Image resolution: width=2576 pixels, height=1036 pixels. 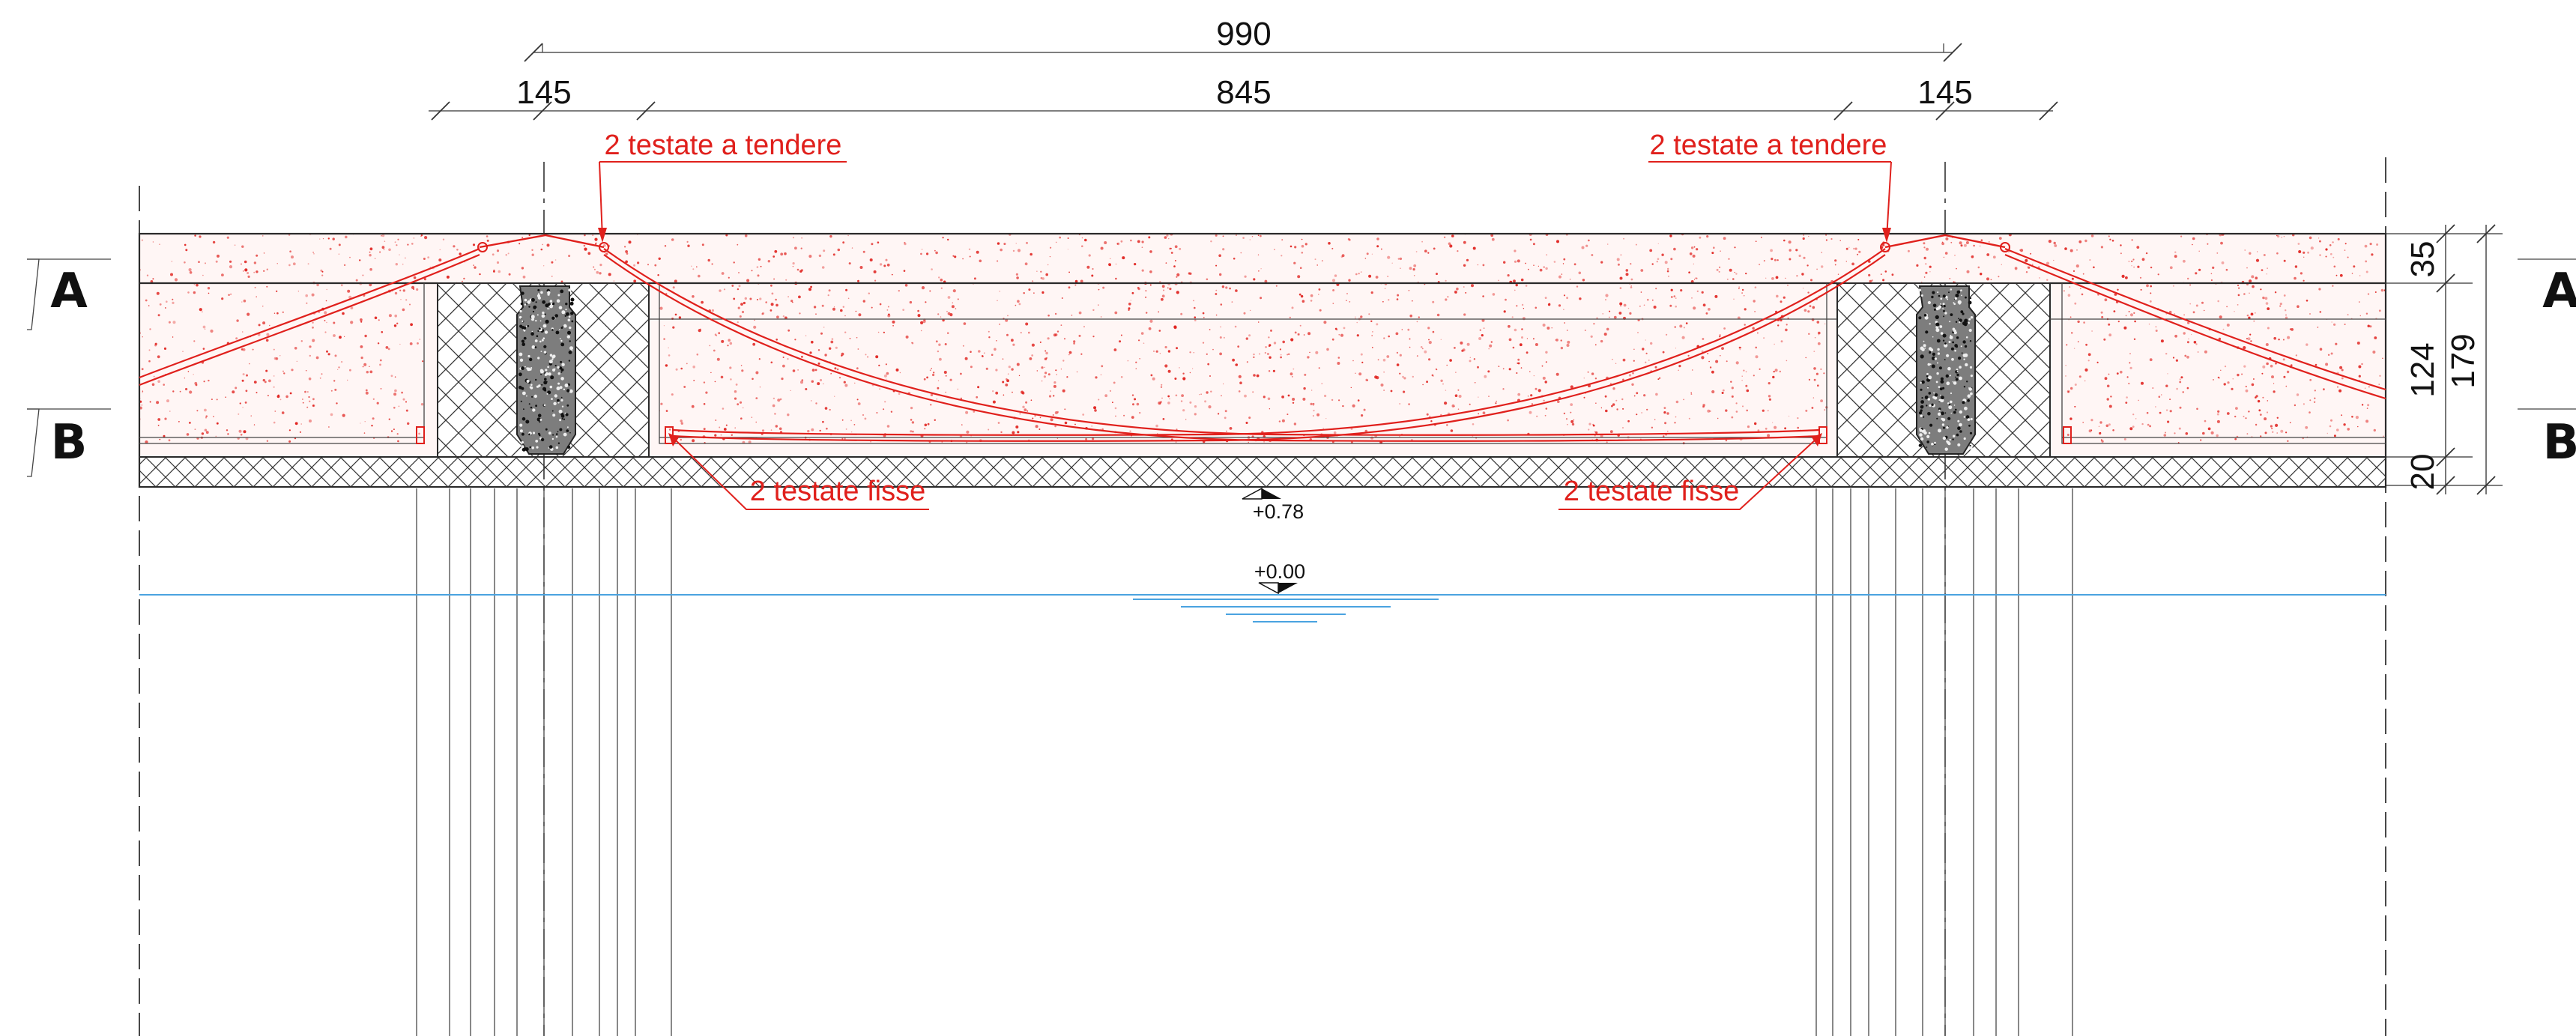 I want to click on dimension-right-span: 145, so click(x=1944, y=93).